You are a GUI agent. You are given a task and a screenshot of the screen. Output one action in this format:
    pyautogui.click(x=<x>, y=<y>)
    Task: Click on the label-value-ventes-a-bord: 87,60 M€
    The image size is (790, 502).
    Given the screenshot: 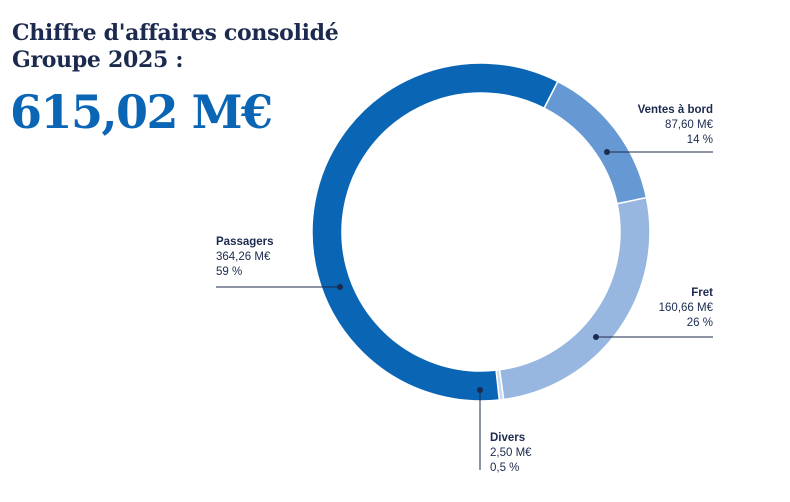 What is the action you would take?
    pyautogui.click(x=689, y=125)
    